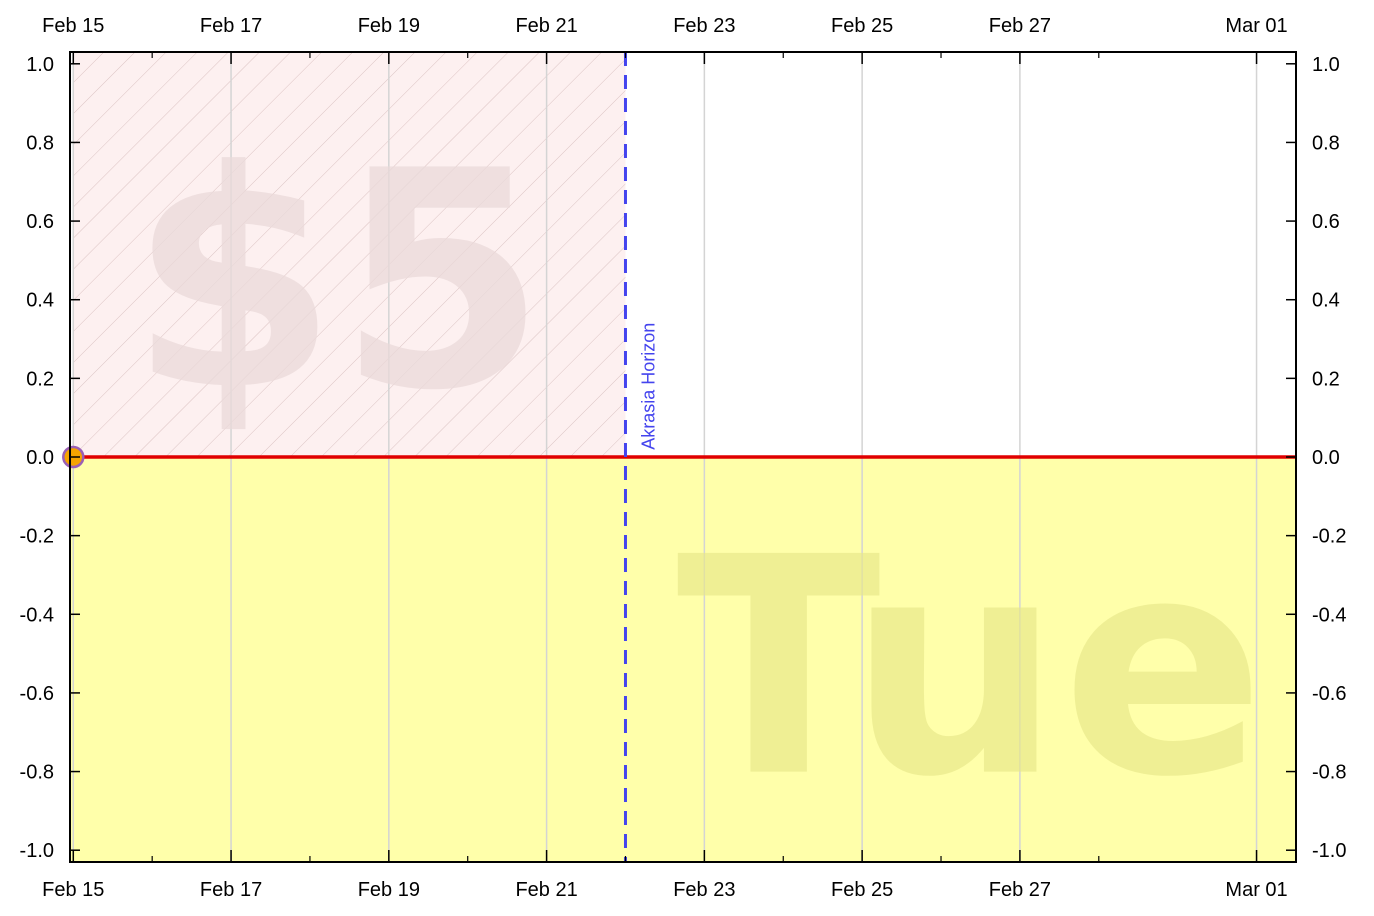 The width and height of the screenshot is (1374, 916). I want to click on y-tick-label-left: 0.4, so click(40, 301).